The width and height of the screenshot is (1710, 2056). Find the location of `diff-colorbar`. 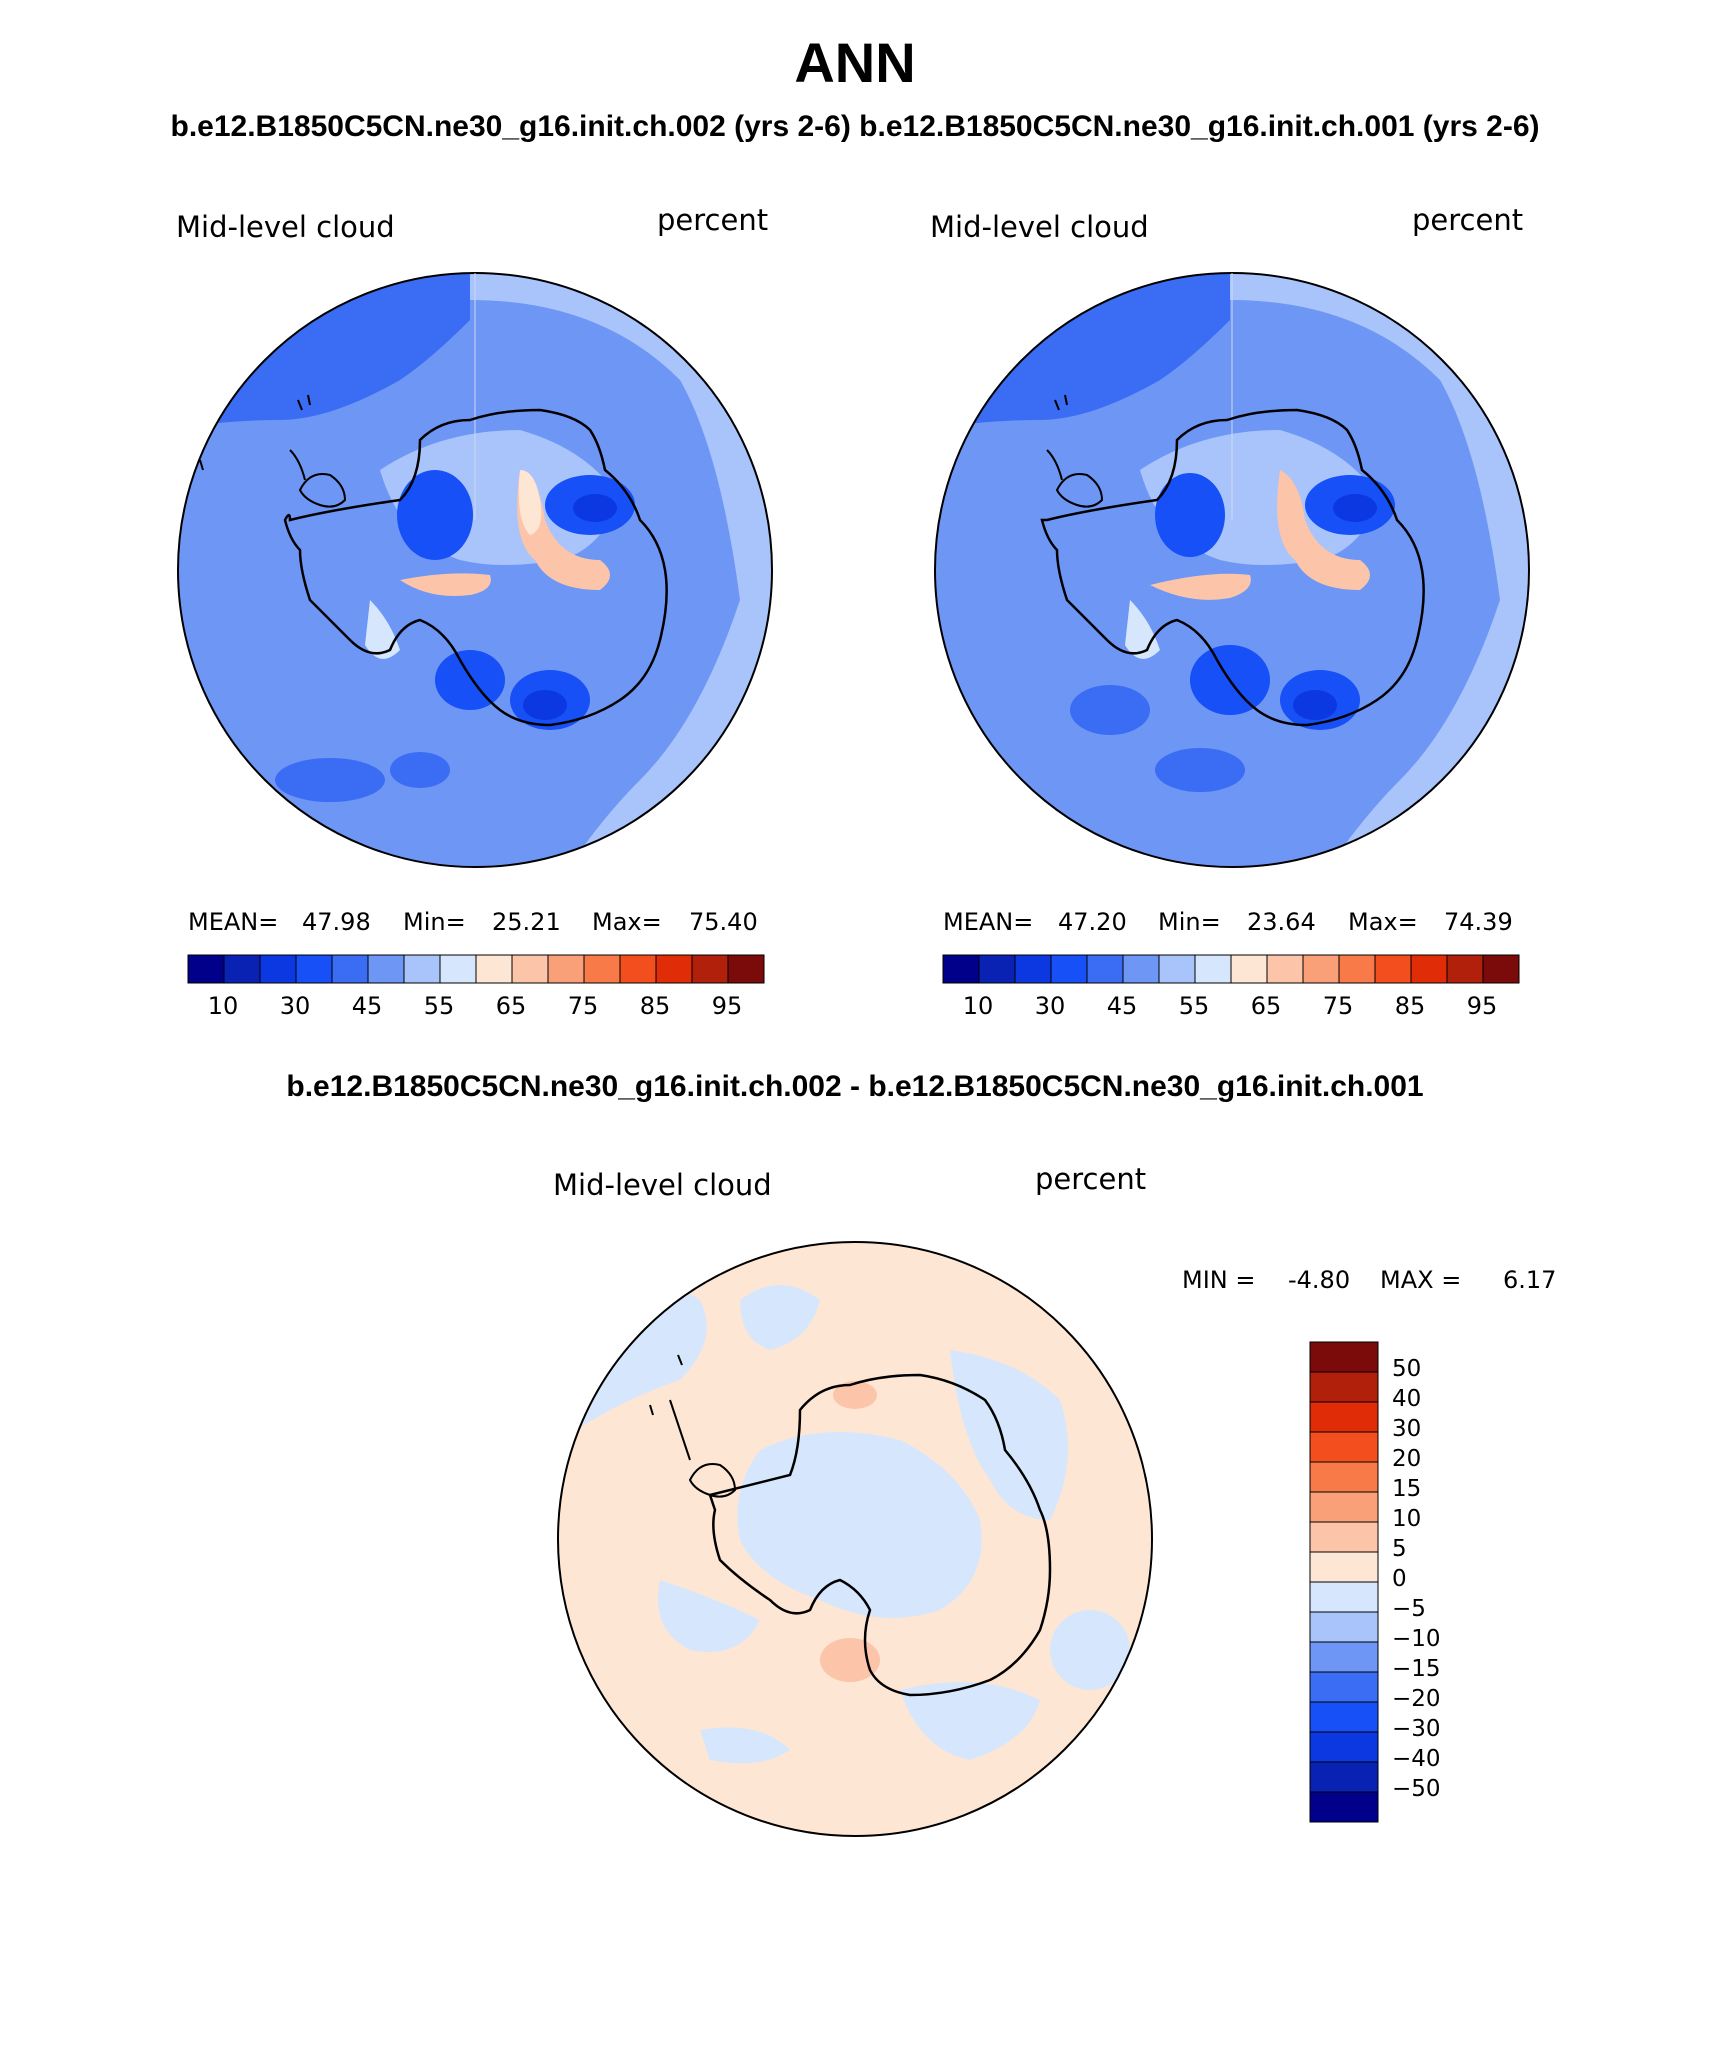

diff-colorbar is located at coordinates (1344, 1582).